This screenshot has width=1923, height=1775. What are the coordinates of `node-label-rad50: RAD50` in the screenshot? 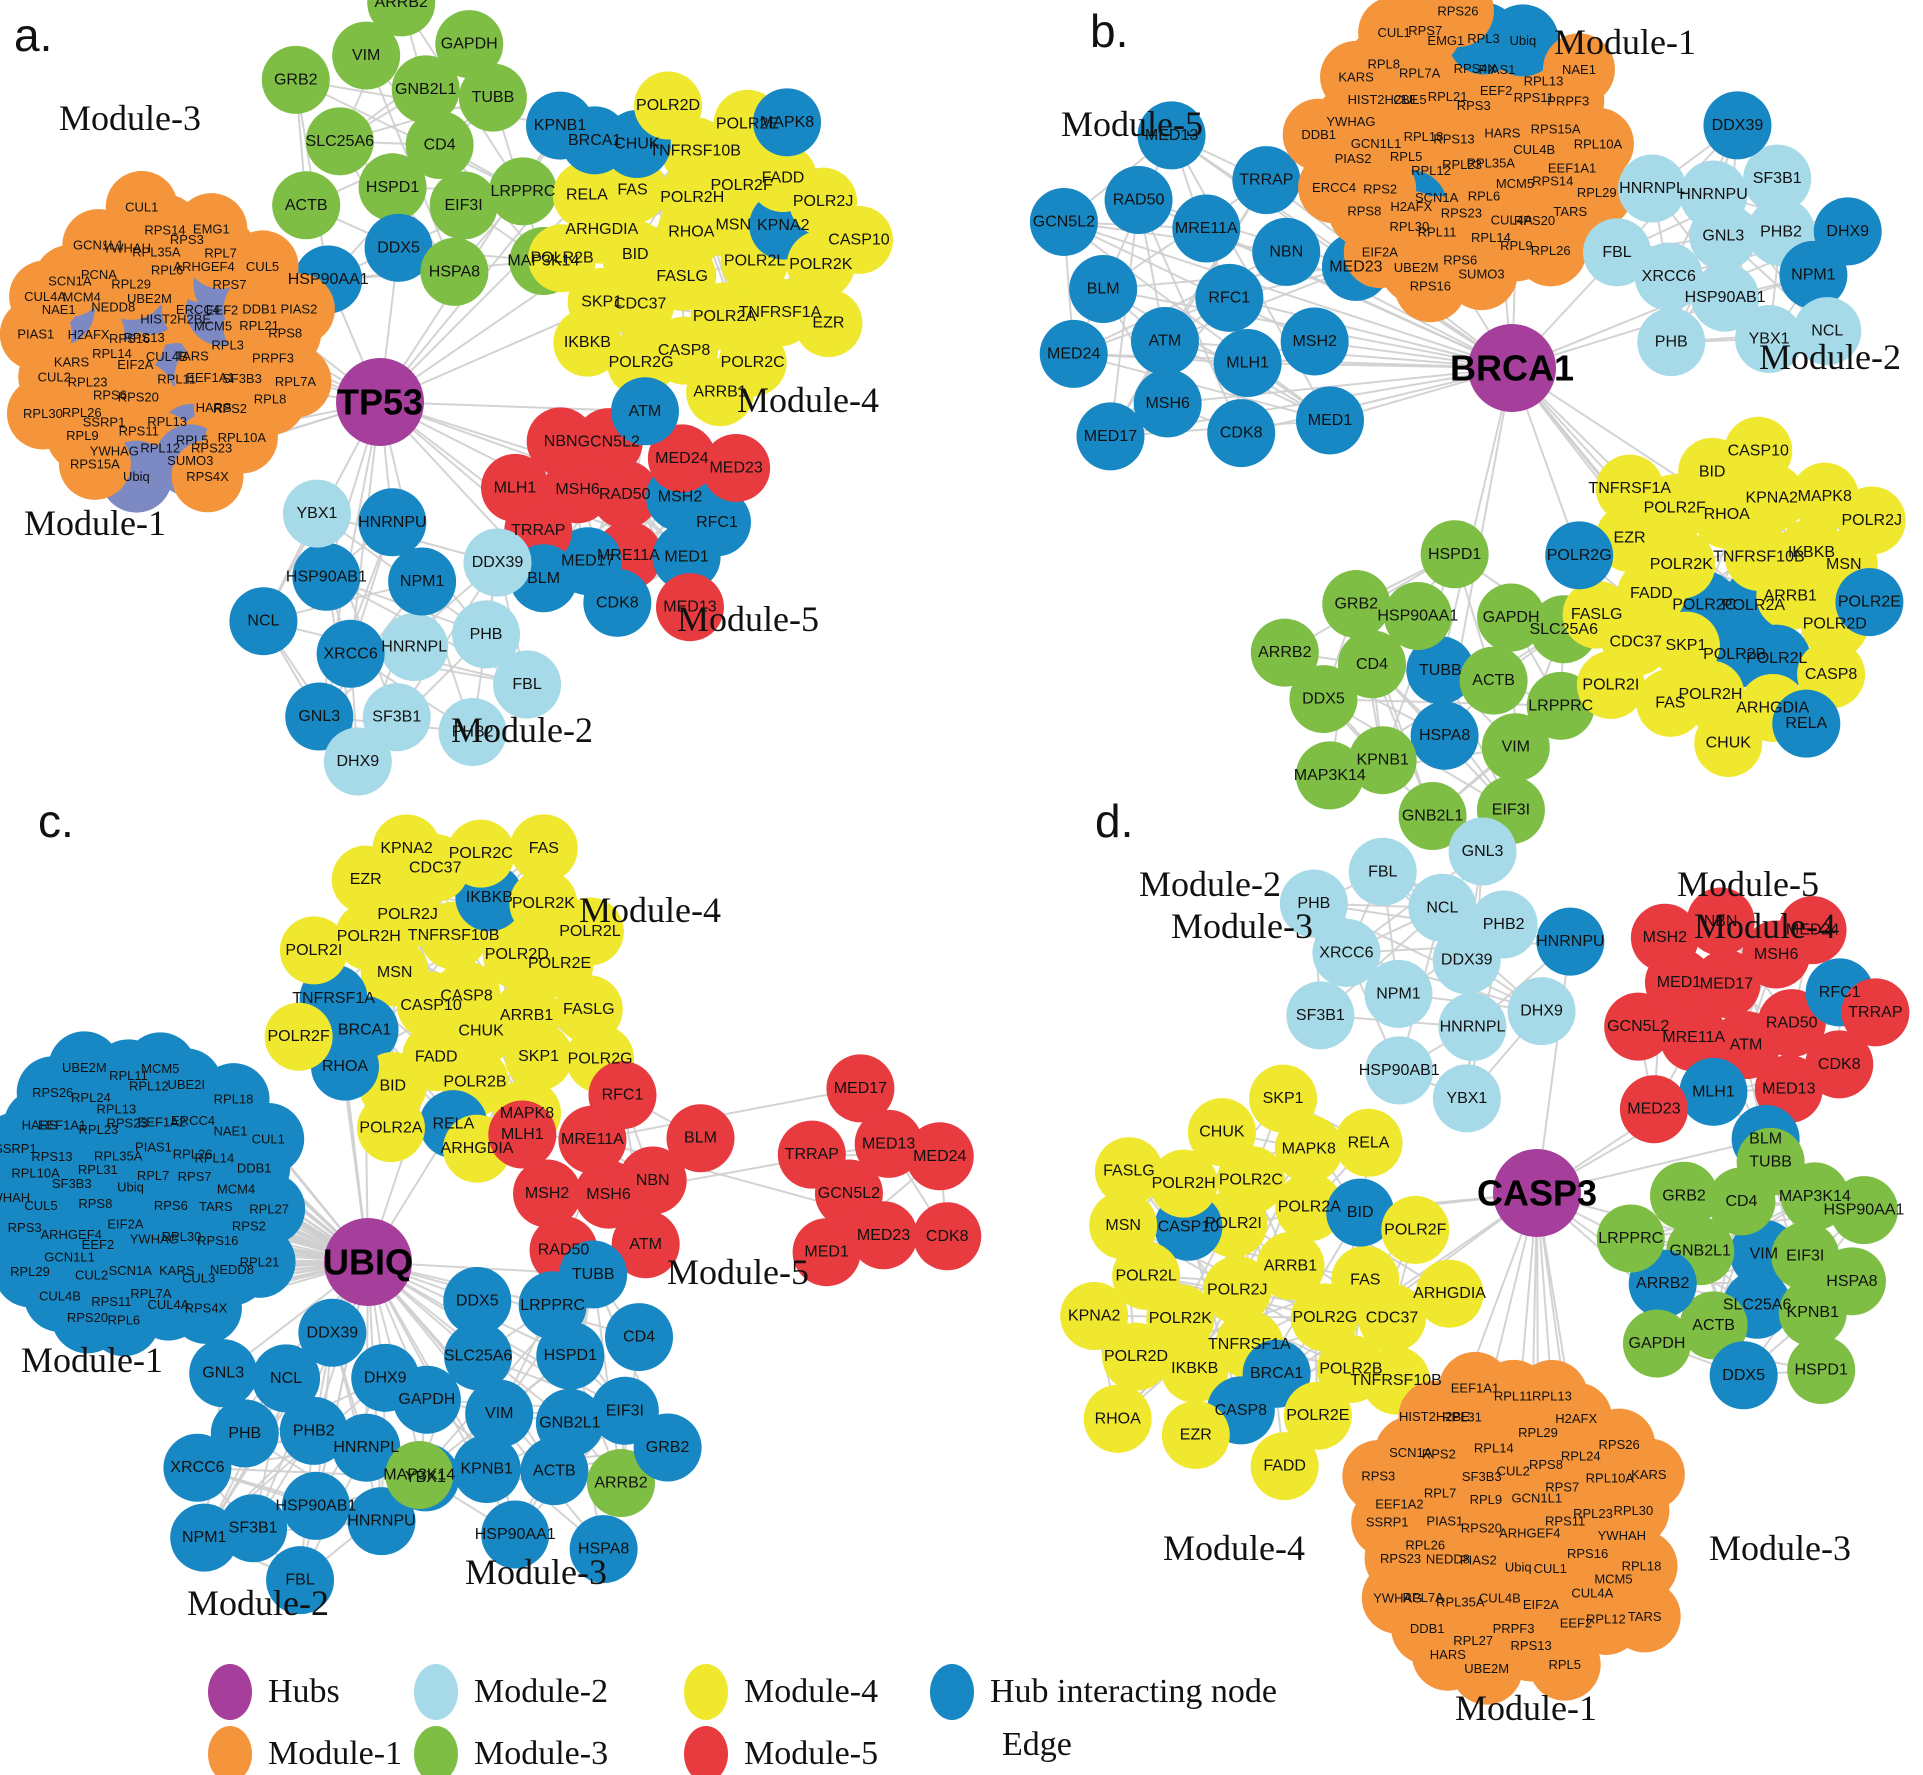 It's located at (1792, 1023).